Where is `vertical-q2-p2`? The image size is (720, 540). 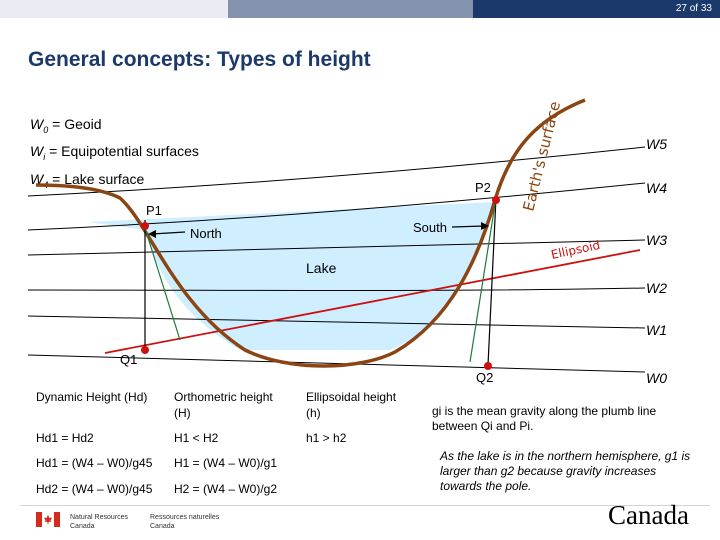 vertical-q2-p2 is located at coordinates (492, 281).